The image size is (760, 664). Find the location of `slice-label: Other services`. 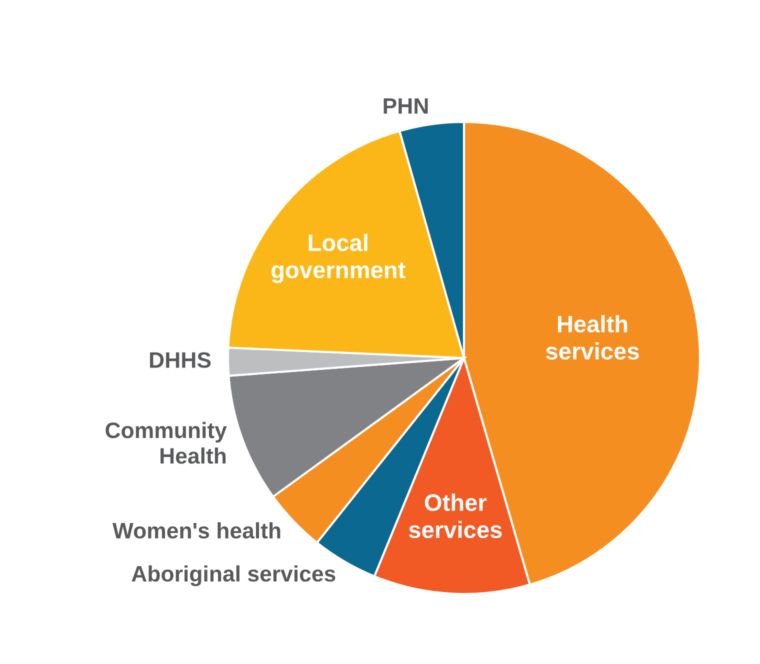

slice-label: Other services is located at coordinates (455, 516).